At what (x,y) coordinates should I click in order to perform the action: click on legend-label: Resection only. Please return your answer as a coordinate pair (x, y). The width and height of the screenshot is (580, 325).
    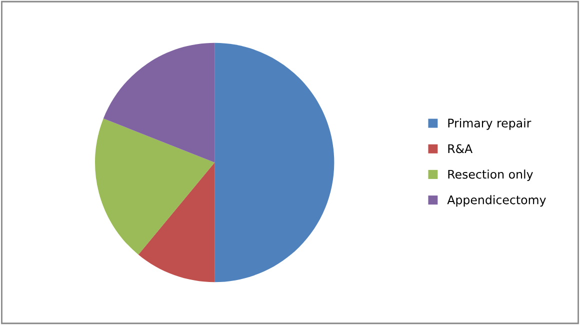
    Looking at the image, I should click on (490, 176).